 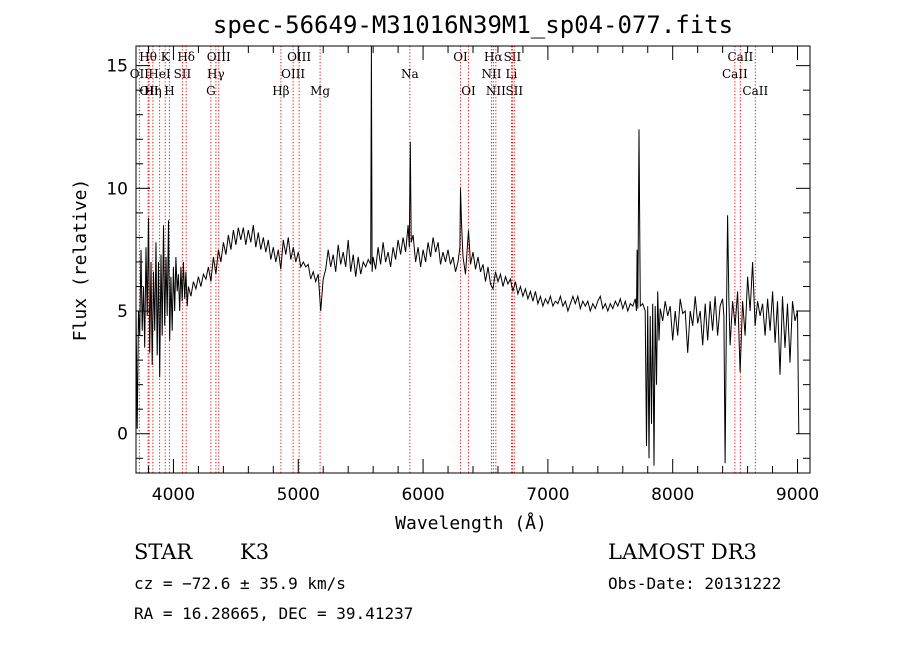 What do you see at coordinates (122, 312) in the screenshot?
I see `y-tick-label-1: 5` at bounding box center [122, 312].